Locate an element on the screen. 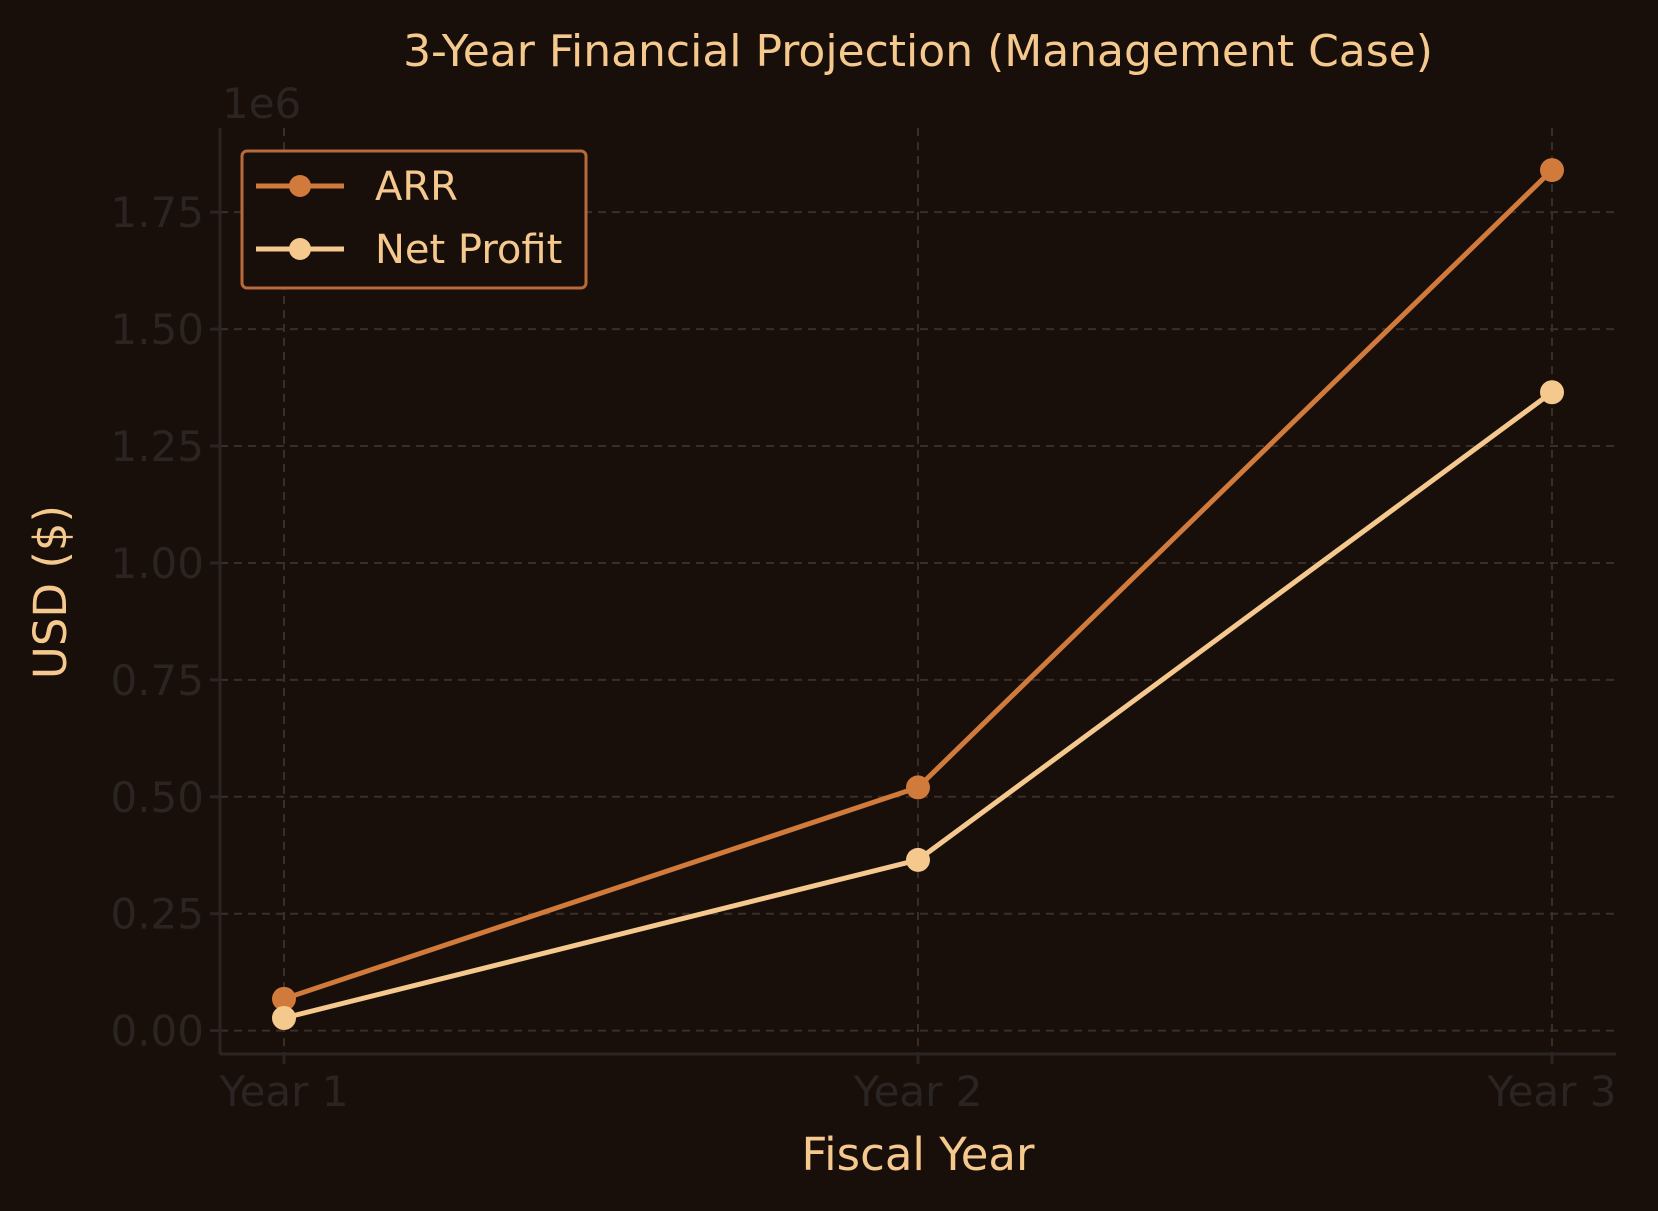 The image size is (1658, 1211). y-tick-label: 0.00 is located at coordinates (157, 1031).